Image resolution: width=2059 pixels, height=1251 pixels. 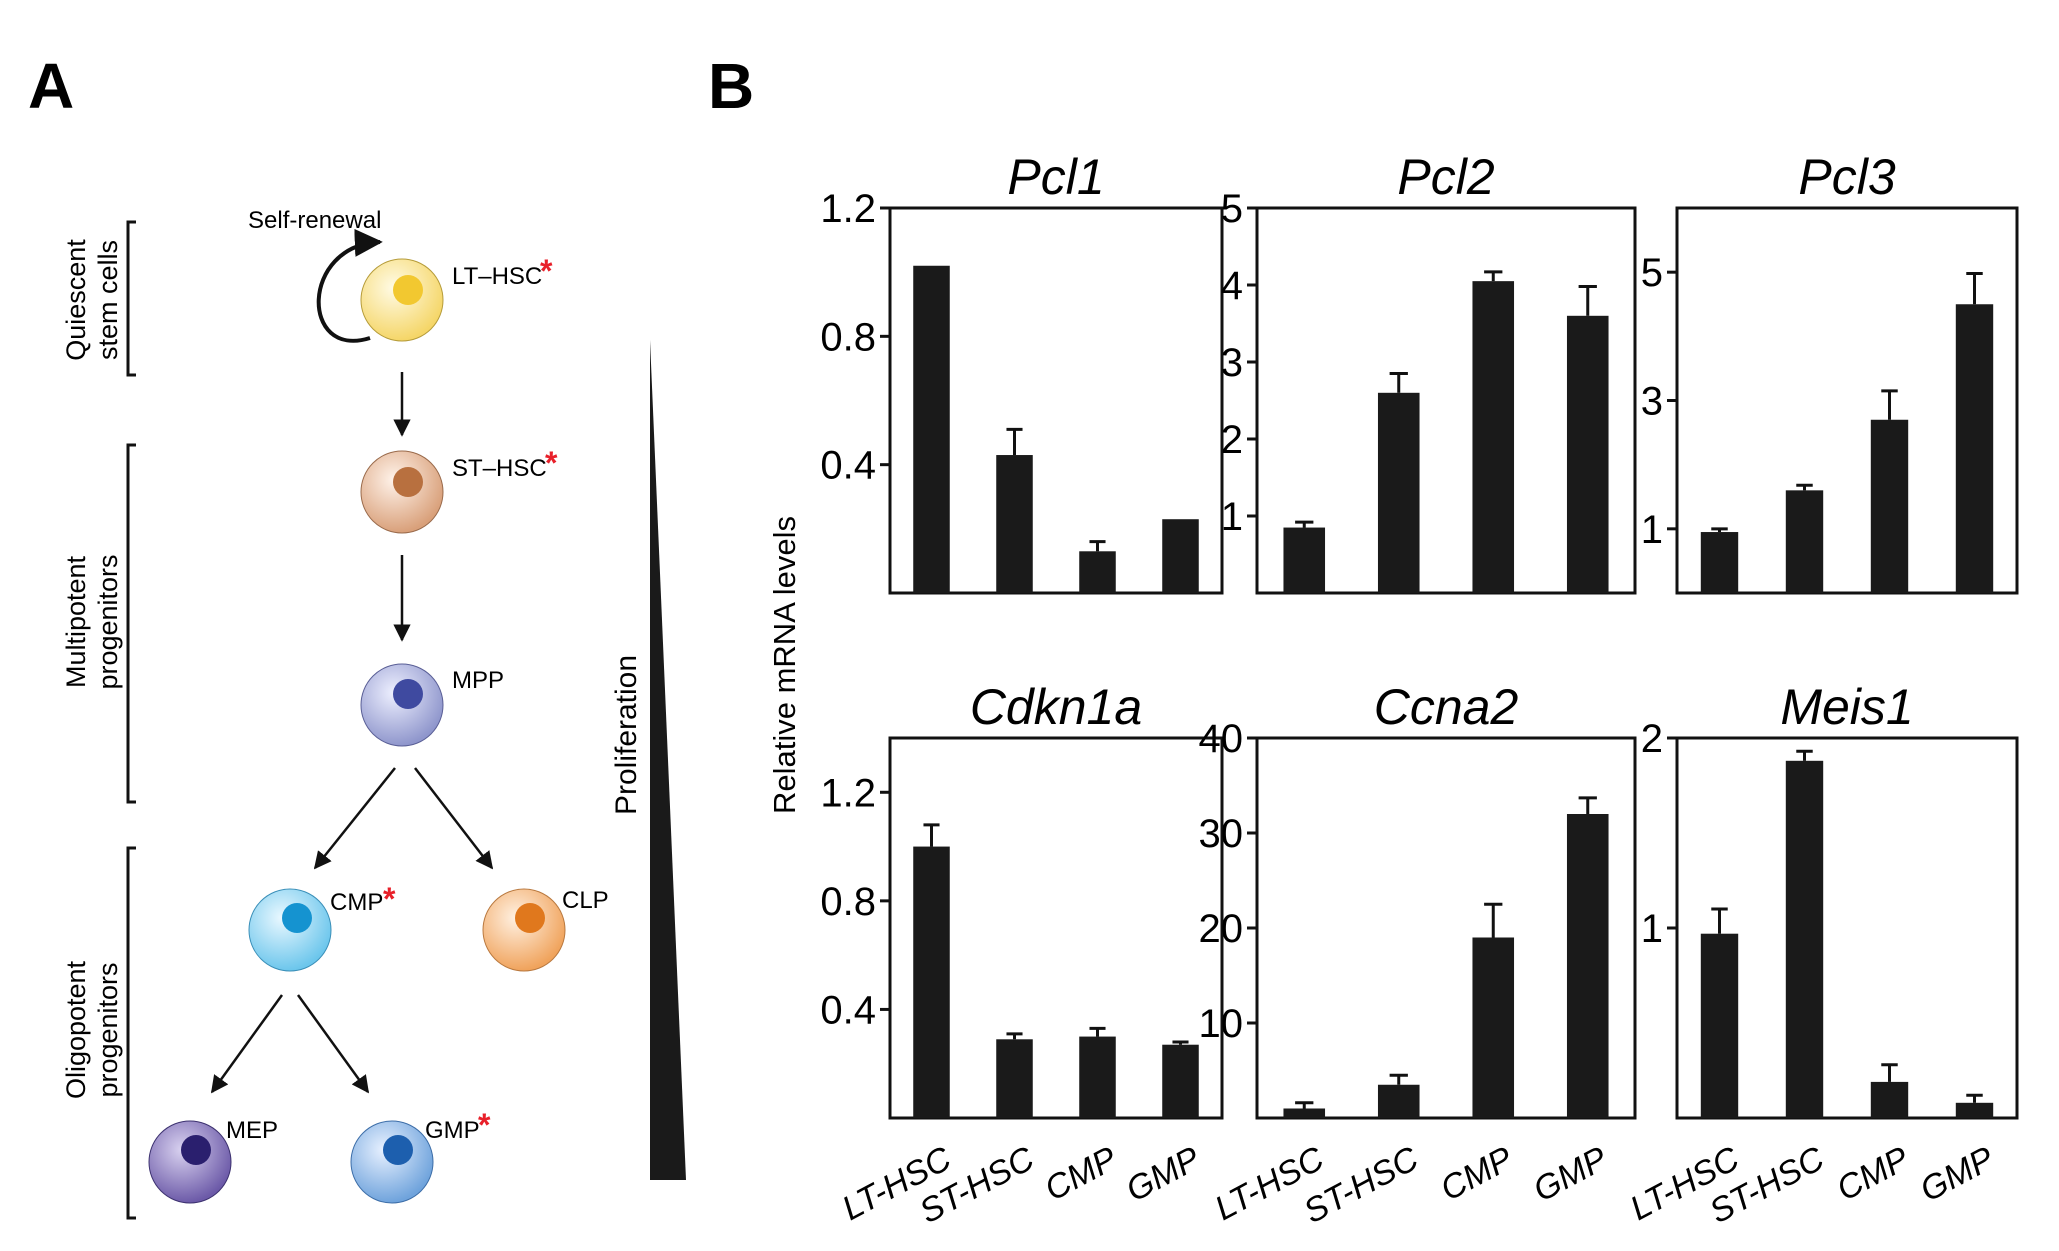 What do you see at coordinates (76, 1029) in the screenshot?
I see `bracket-oligopotent-line1: Oligopotent` at bounding box center [76, 1029].